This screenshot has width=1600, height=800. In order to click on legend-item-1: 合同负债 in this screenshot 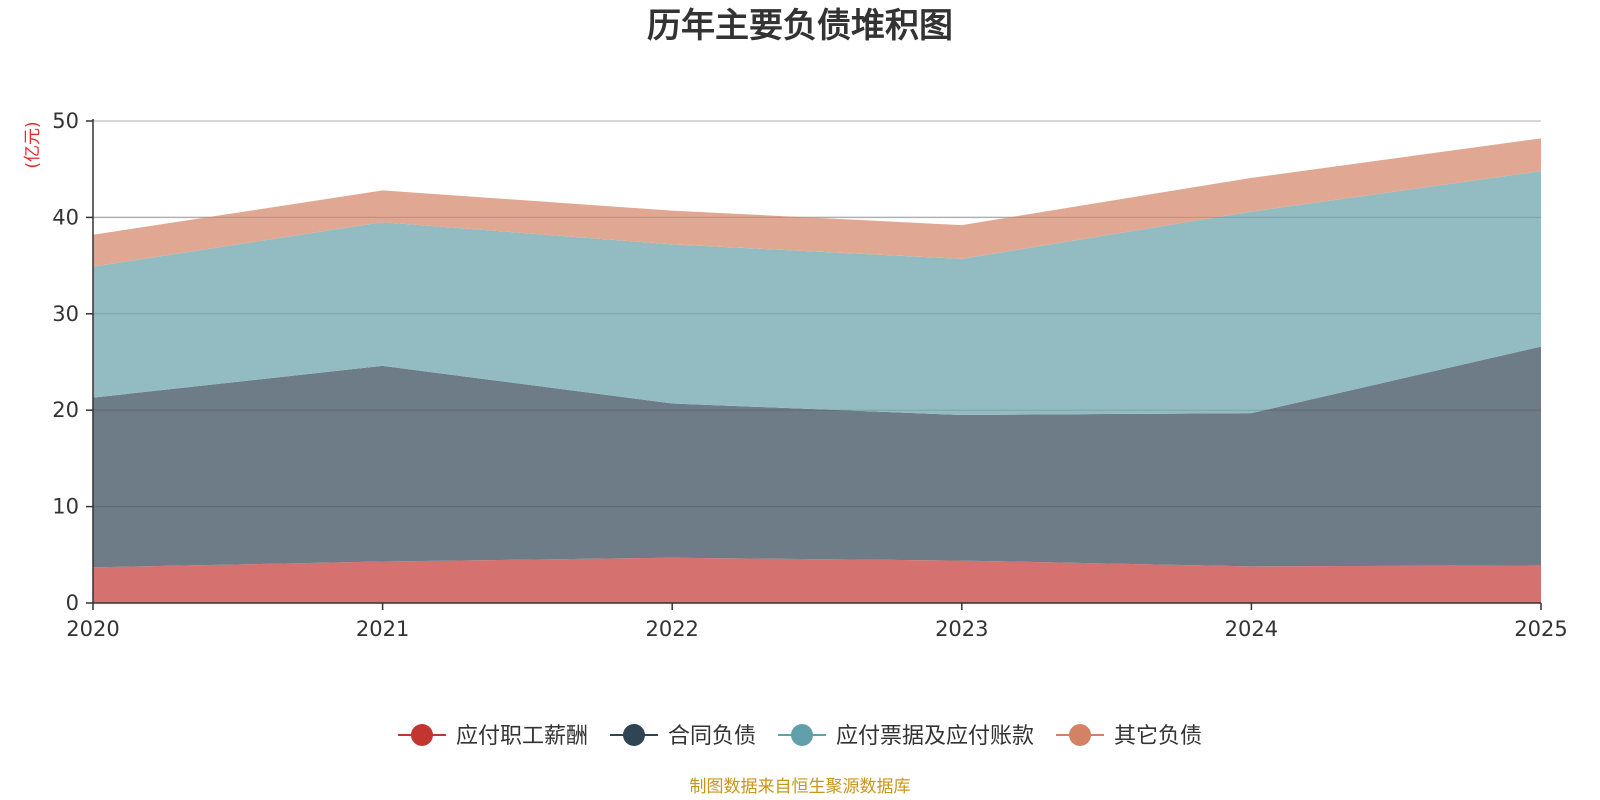, I will do `click(682, 736)`.